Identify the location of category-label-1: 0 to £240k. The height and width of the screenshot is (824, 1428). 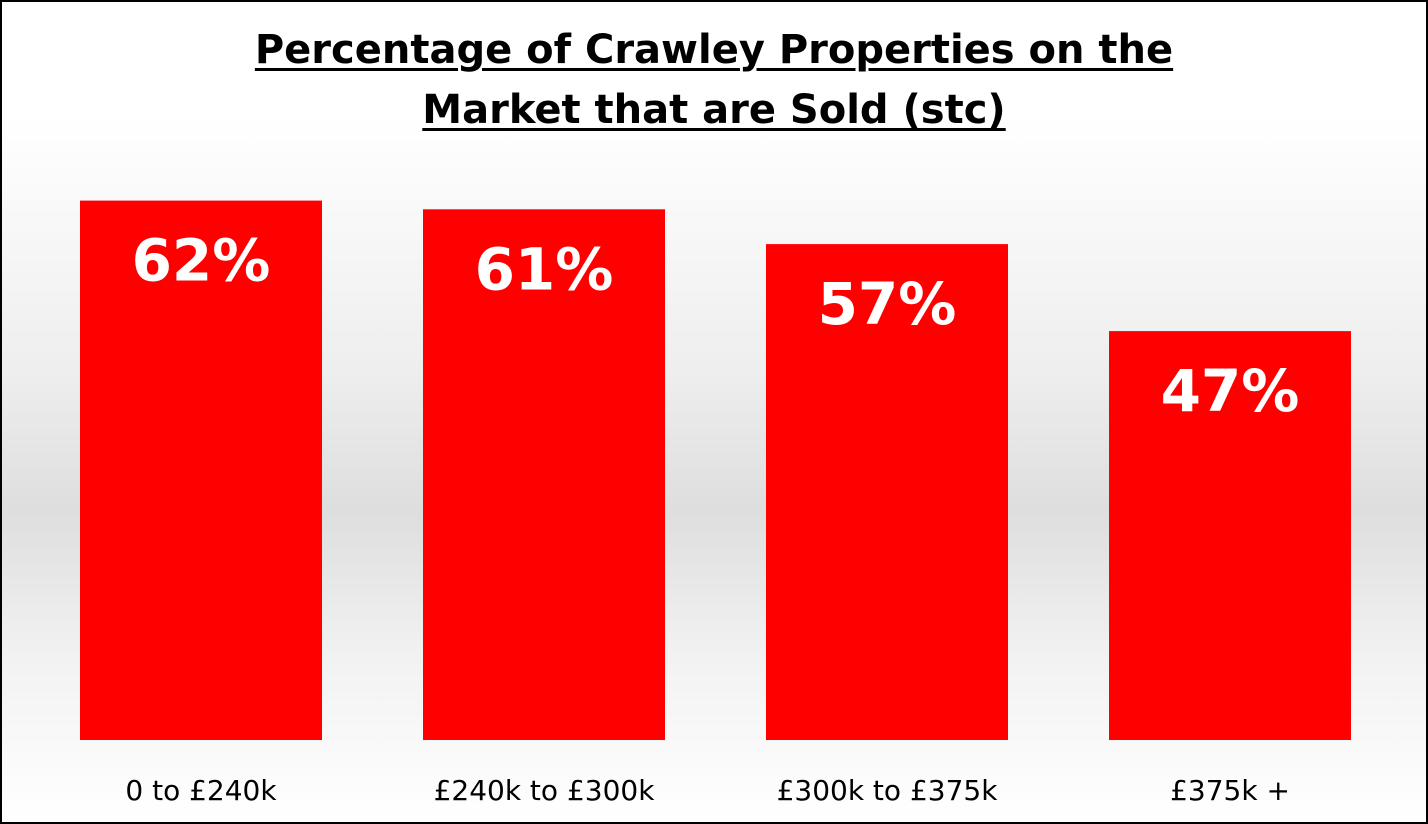
(201, 790).